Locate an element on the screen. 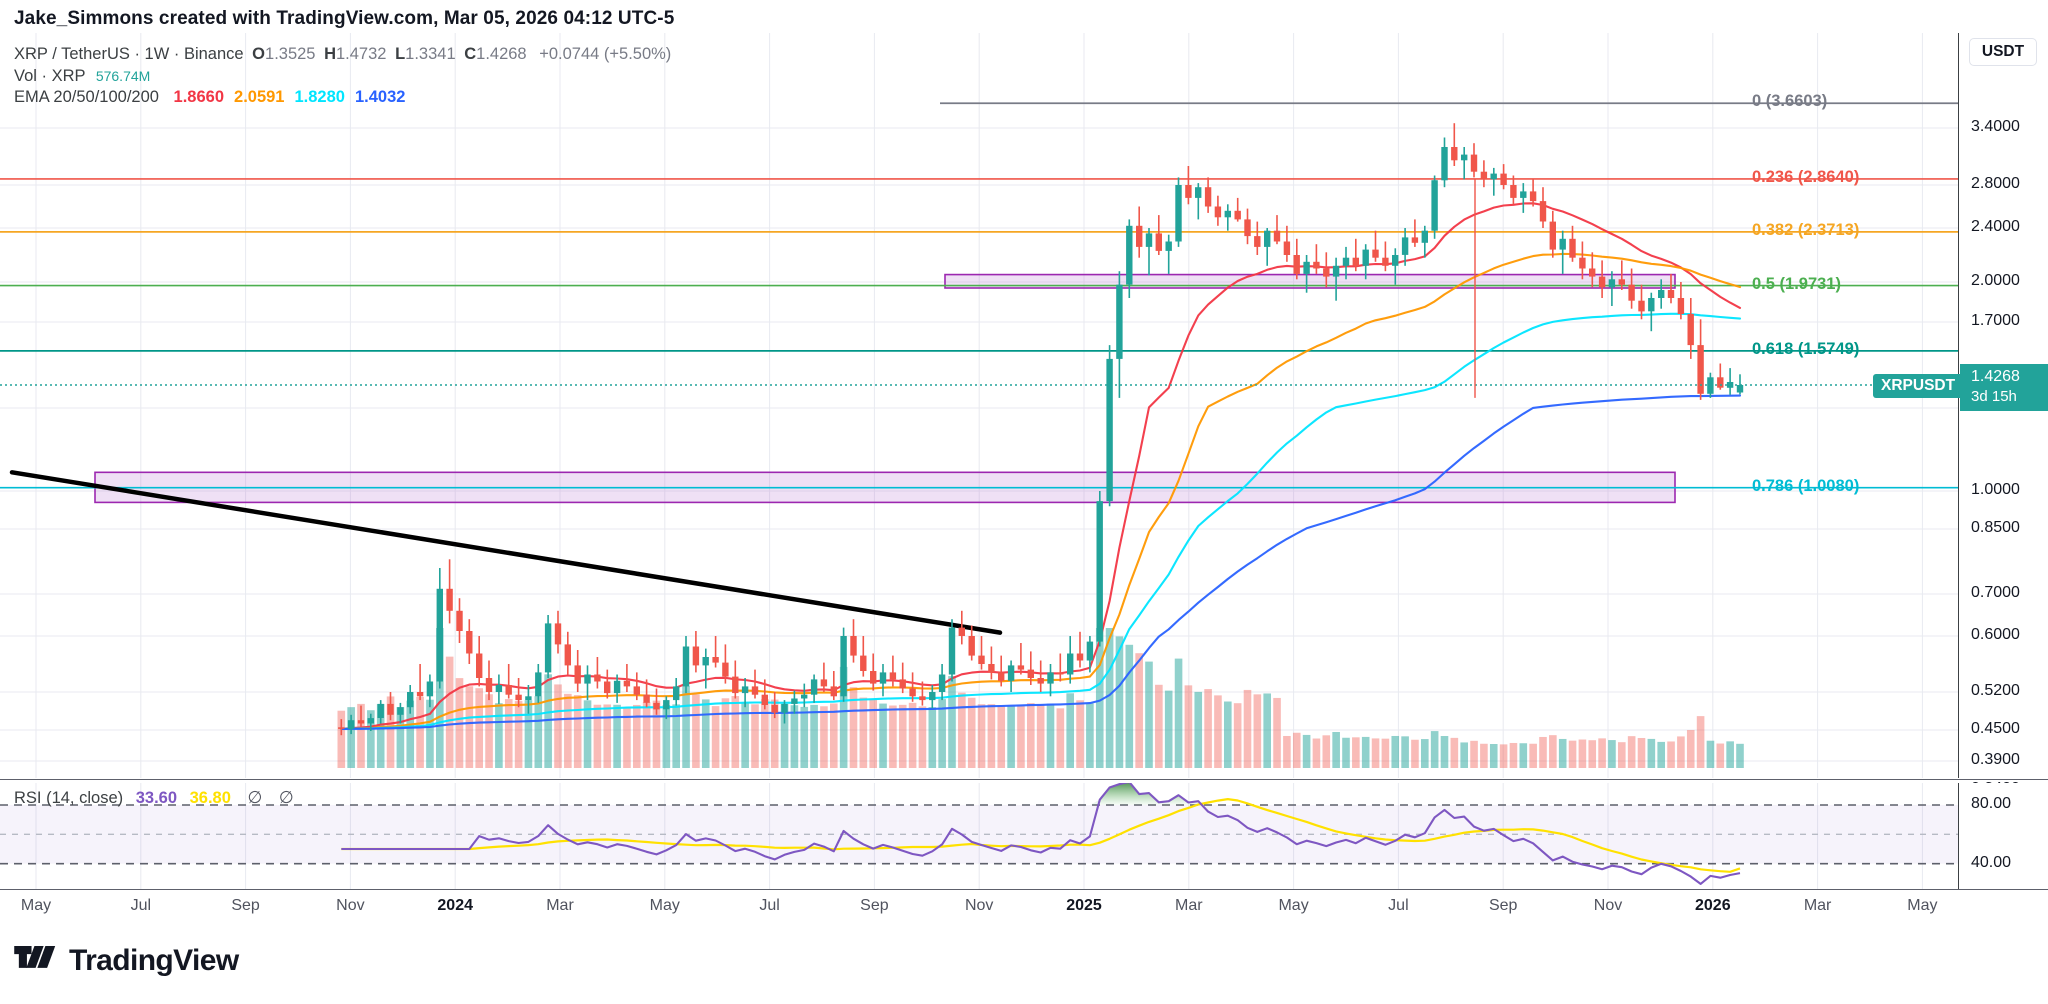 The height and width of the screenshot is (1004, 2048). price-tick-label: 2.8000 is located at coordinates (1995, 183).